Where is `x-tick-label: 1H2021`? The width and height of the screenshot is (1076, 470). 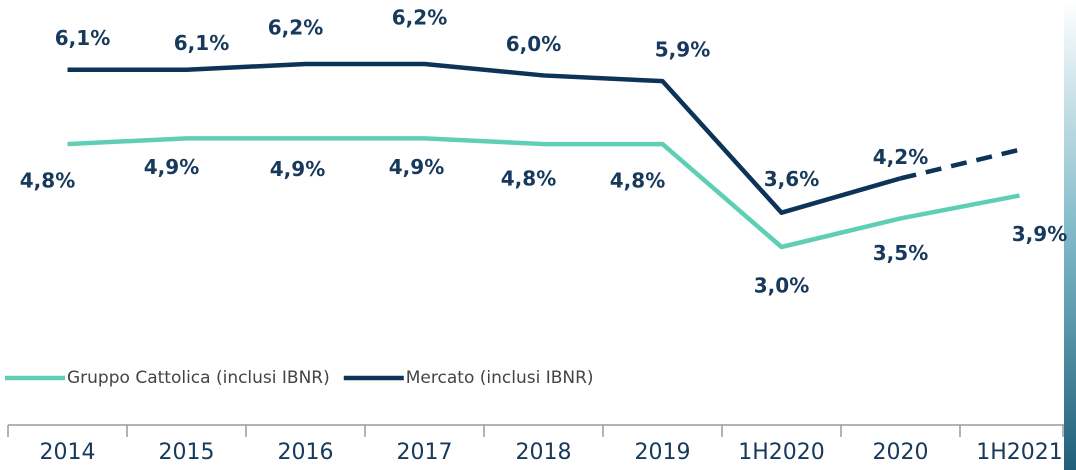 x-tick-label: 1H2021 is located at coordinates (1019, 452).